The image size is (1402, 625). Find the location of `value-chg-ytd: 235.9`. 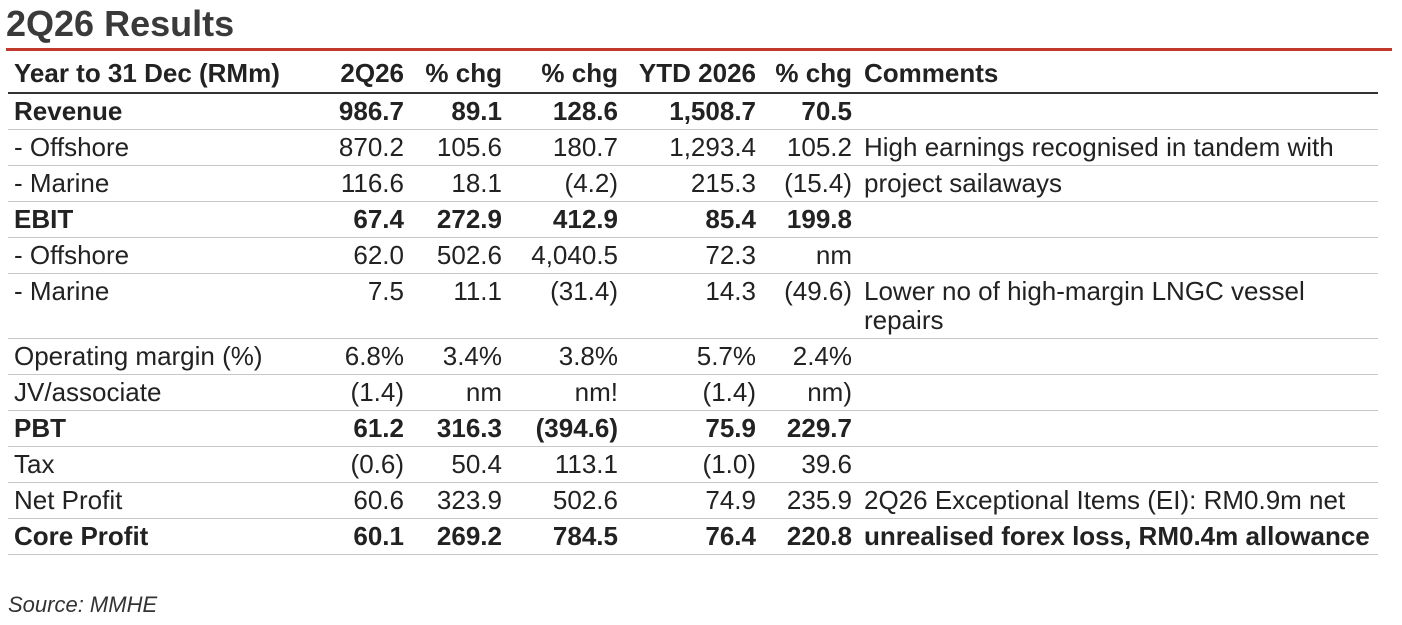

value-chg-ytd: 235.9 is located at coordinates (804, 500).